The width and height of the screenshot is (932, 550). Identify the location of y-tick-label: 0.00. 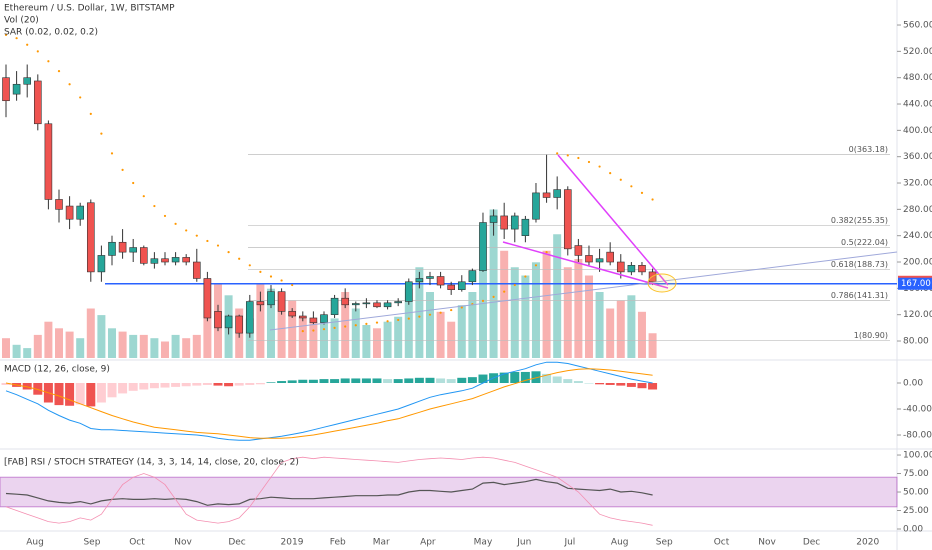
(913, 530).